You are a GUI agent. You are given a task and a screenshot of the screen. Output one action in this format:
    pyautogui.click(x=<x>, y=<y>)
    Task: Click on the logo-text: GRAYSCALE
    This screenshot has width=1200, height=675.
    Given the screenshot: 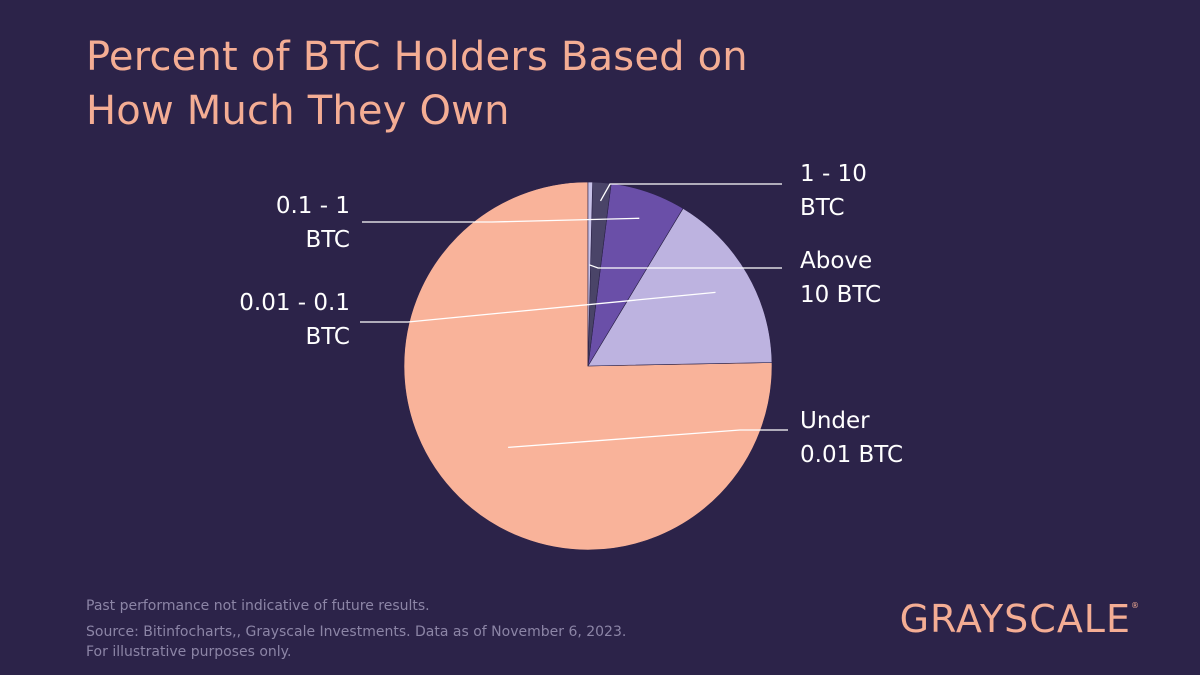 What is the action you would take?
    pyautogui.click(x=1015, y=619)
    